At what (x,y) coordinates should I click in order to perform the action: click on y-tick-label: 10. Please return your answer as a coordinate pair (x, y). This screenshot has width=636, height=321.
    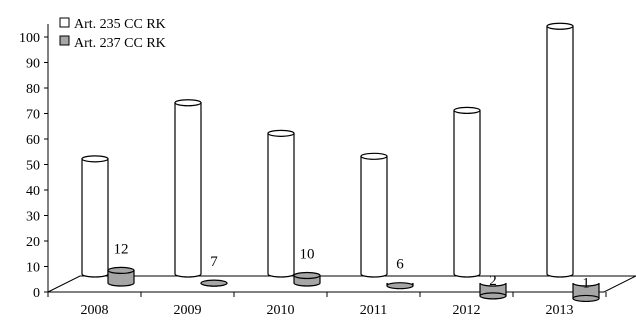
    Looking at the image, I should click on (33, 268).